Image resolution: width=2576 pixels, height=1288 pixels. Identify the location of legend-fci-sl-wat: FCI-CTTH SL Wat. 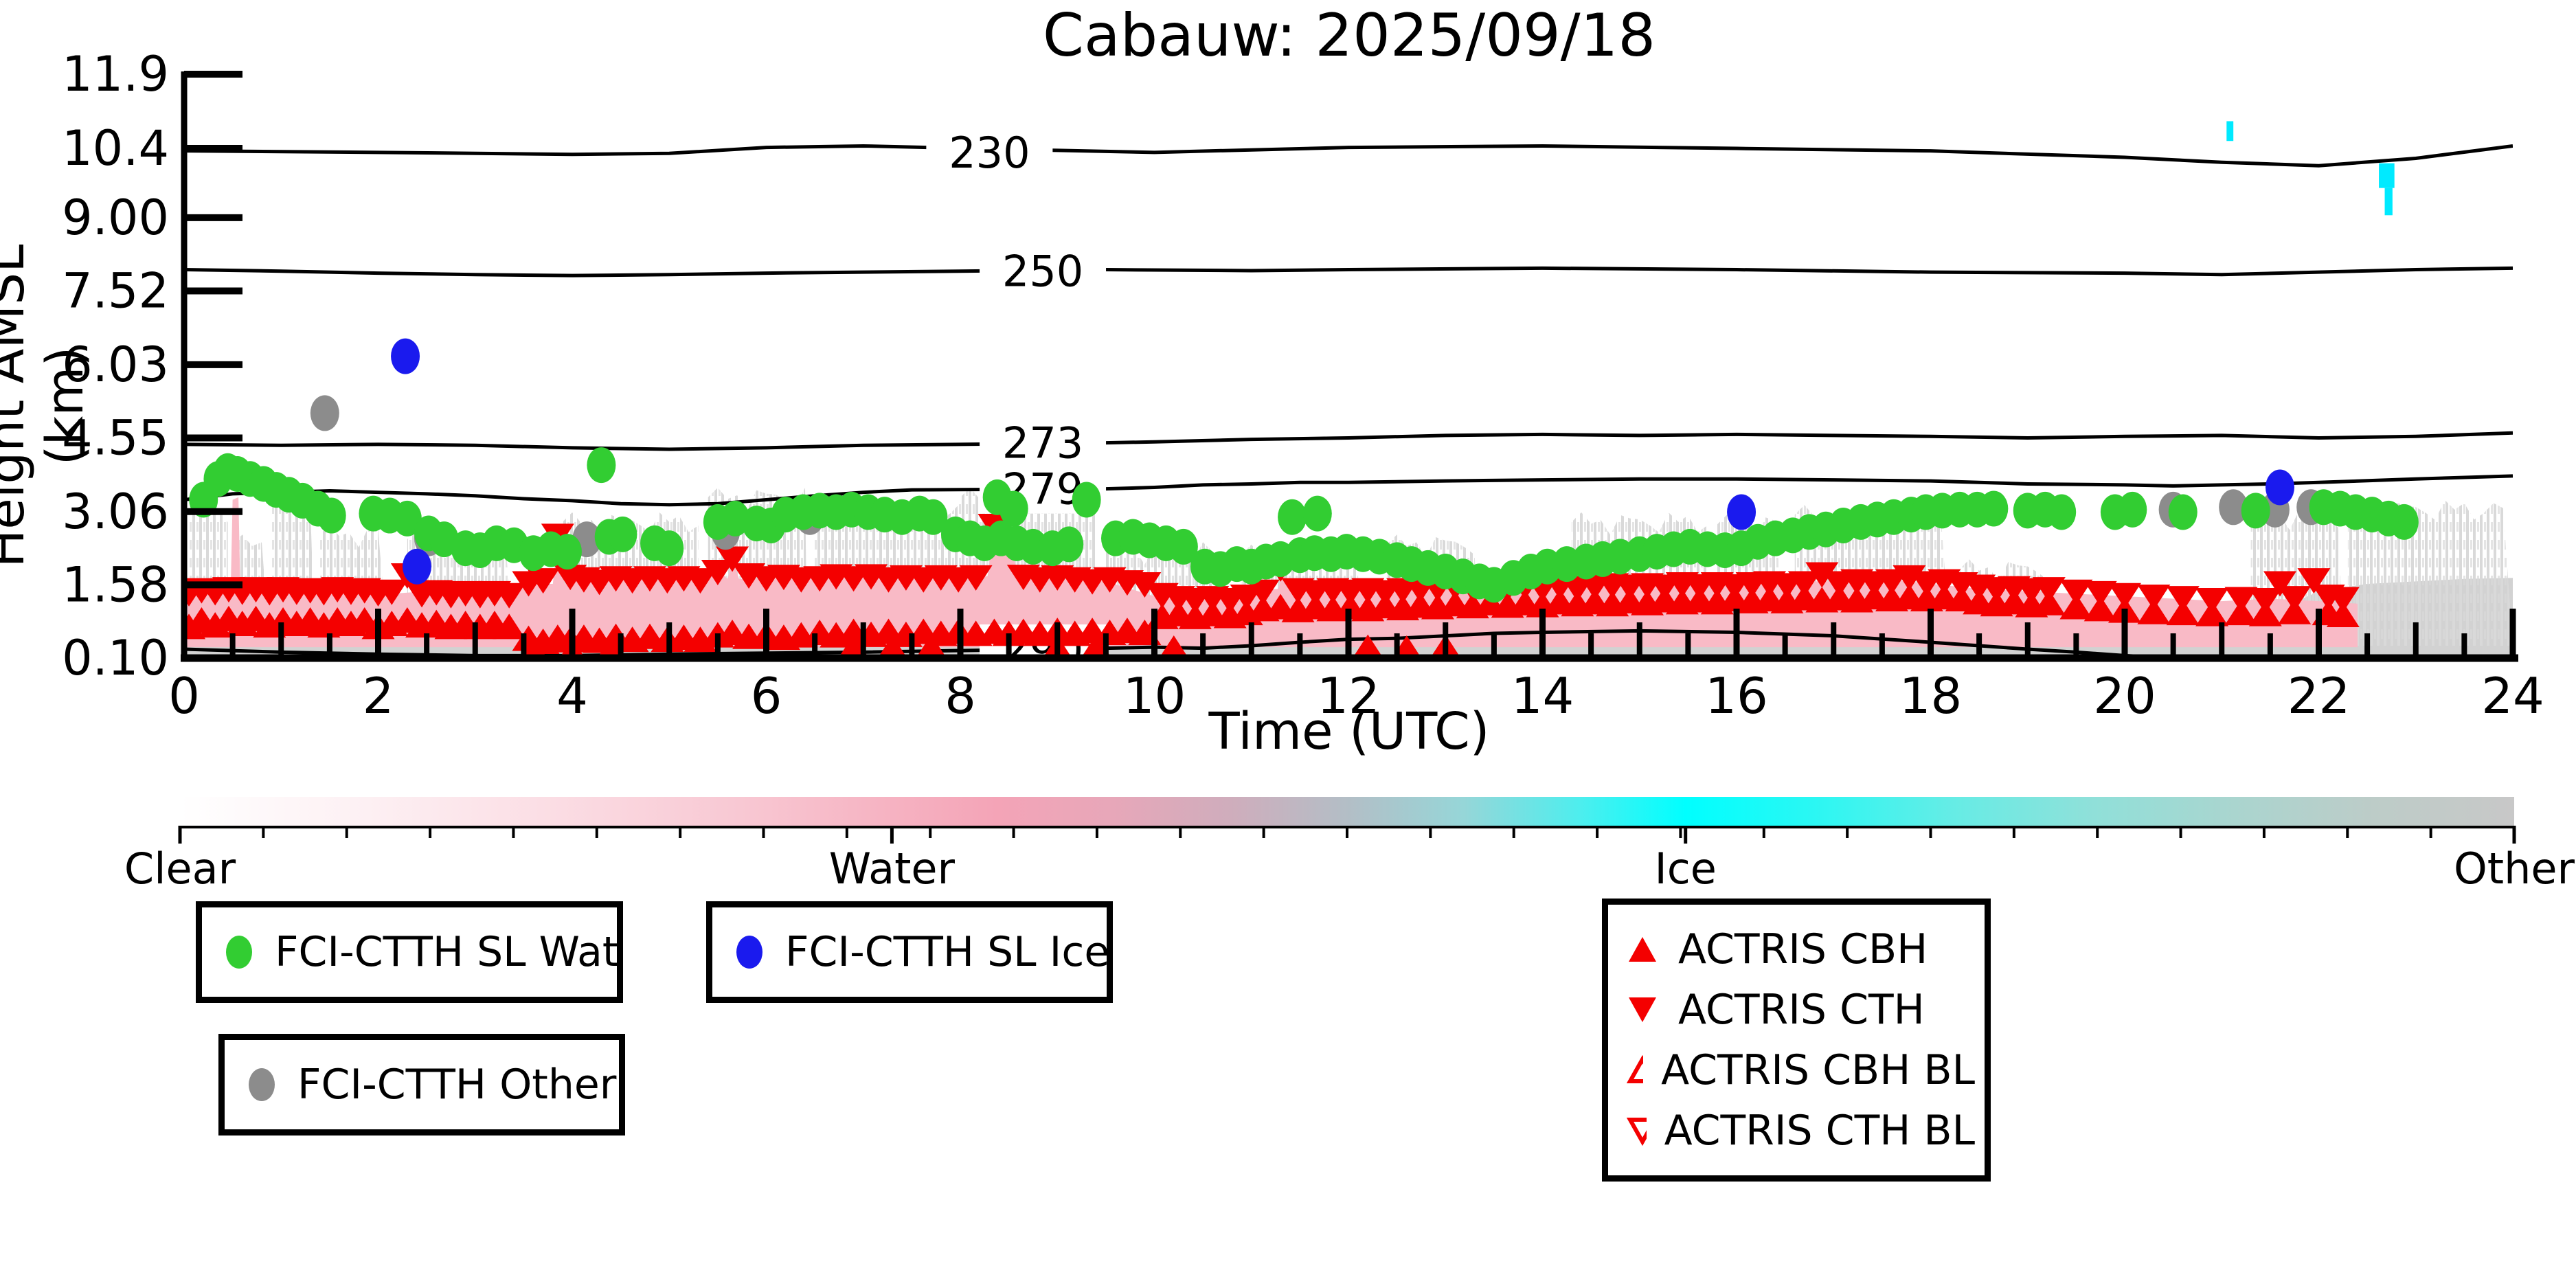
(409, 952).